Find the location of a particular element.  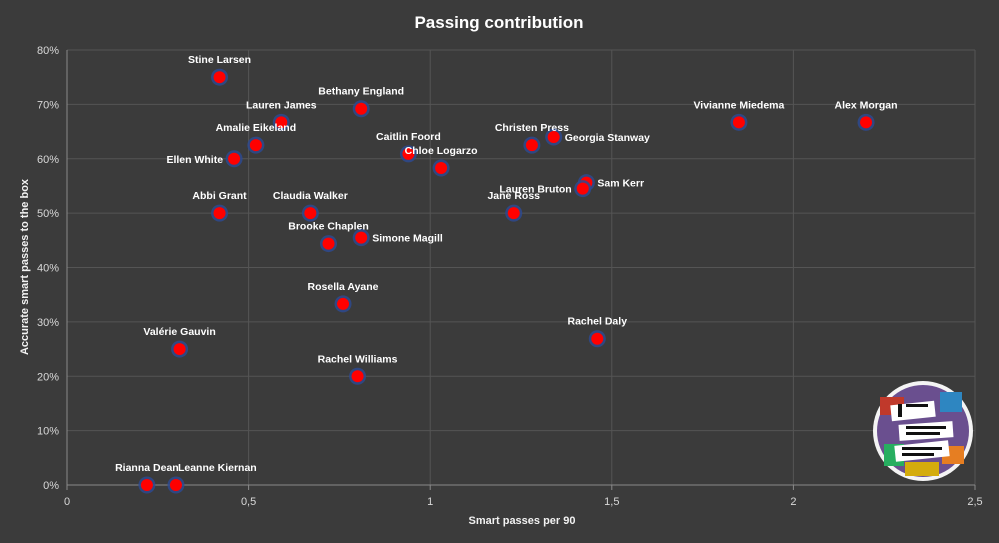

data-label: Rachel Williams is located at coordinates (358, 359).